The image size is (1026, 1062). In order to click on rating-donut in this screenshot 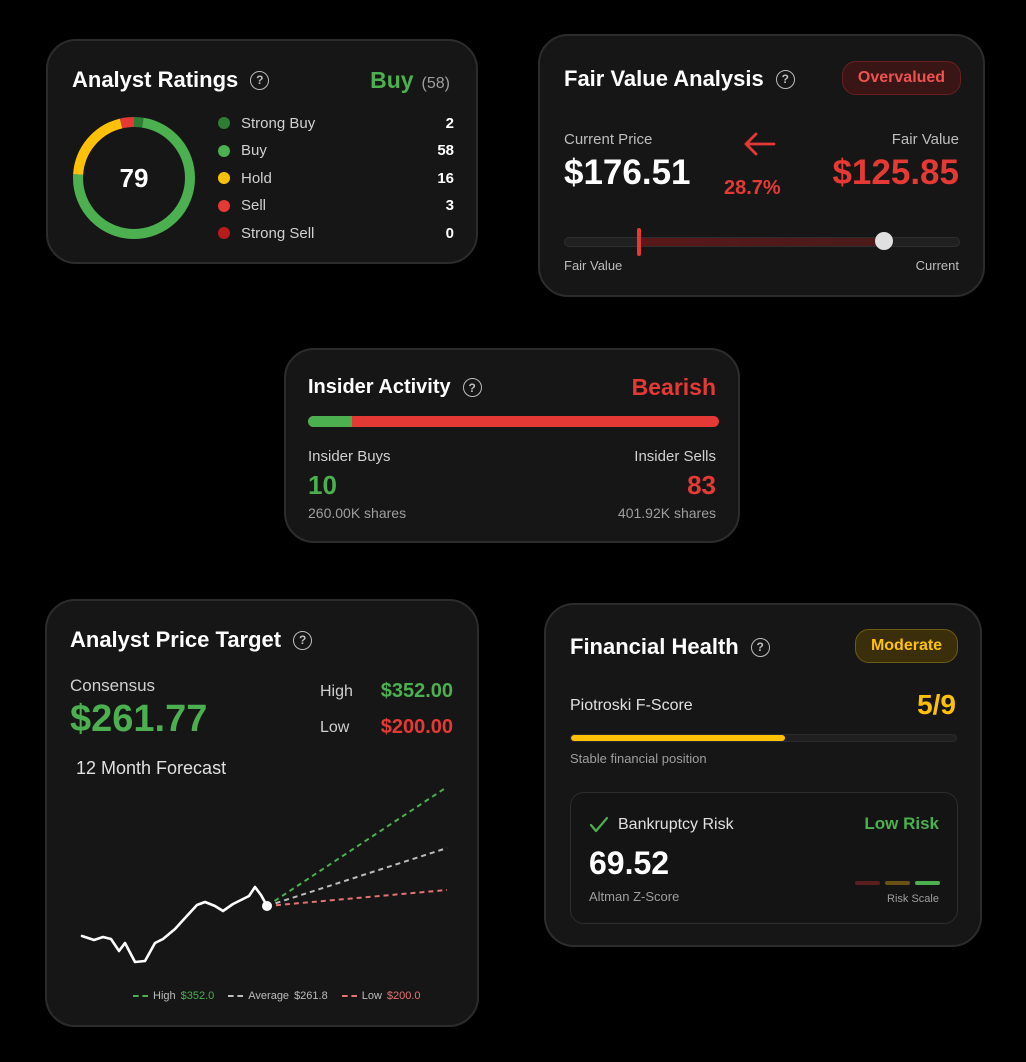, I will do `click(134, 178)`.